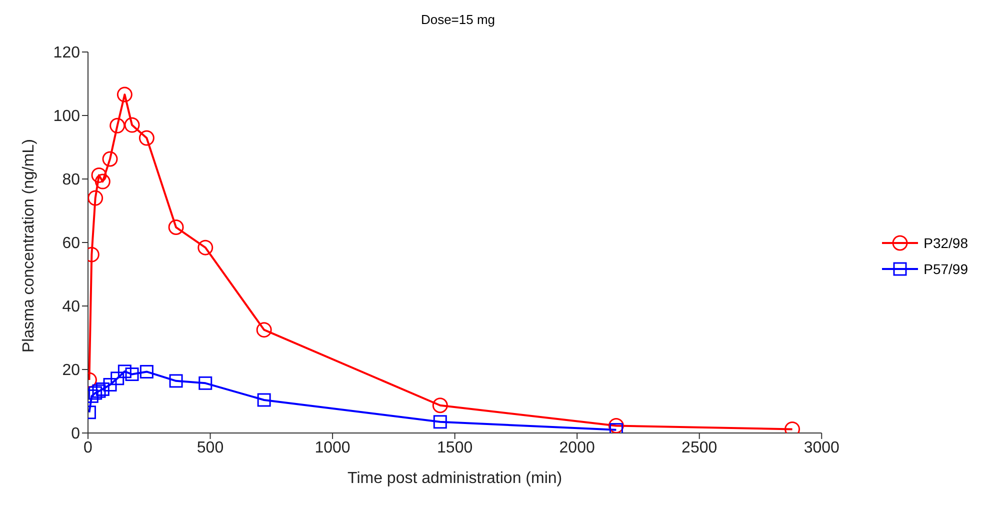 The image size is (985, 520). What do you see at coordinates (455, 447) in the screenshot?
I see `x-tick-label: 1500` at bounding box center [455, 447].